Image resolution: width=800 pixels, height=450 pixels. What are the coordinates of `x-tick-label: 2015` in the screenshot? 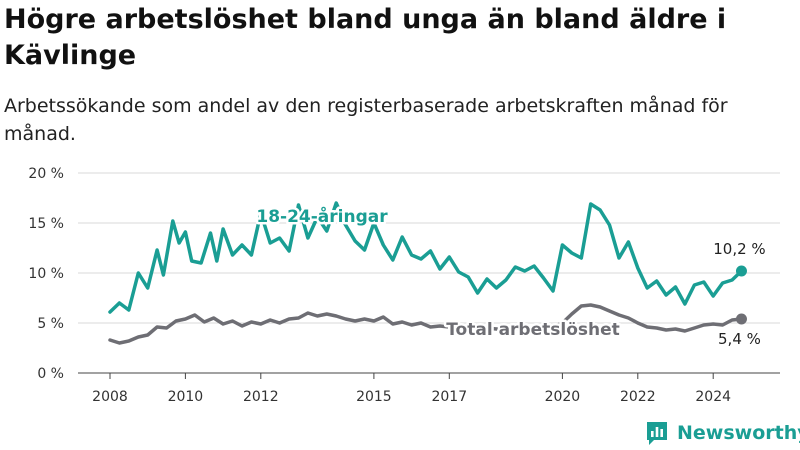 It's located at (374, 397).